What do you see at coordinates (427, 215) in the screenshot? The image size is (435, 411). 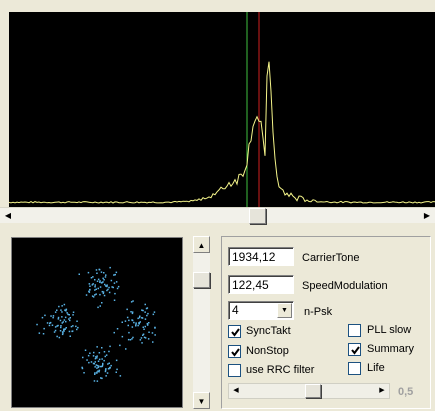 I see `scroll-right-arrow: ▶` at bounding box center [427, 215].